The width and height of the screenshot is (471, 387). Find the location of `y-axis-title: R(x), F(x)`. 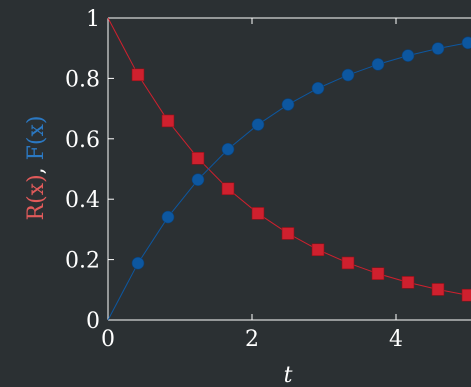

y-axis-title: R(x), F(x) is located at coordinates (36, 168).